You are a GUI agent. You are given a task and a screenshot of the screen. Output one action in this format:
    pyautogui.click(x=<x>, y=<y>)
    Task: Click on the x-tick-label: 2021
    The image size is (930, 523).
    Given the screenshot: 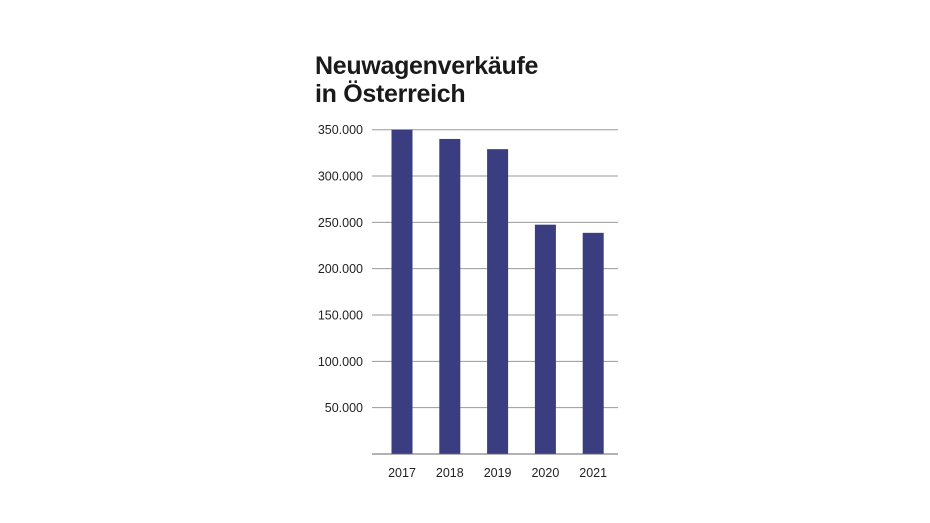 What is the action you would take?
    pyautogui.click(x=593, y=473)
    